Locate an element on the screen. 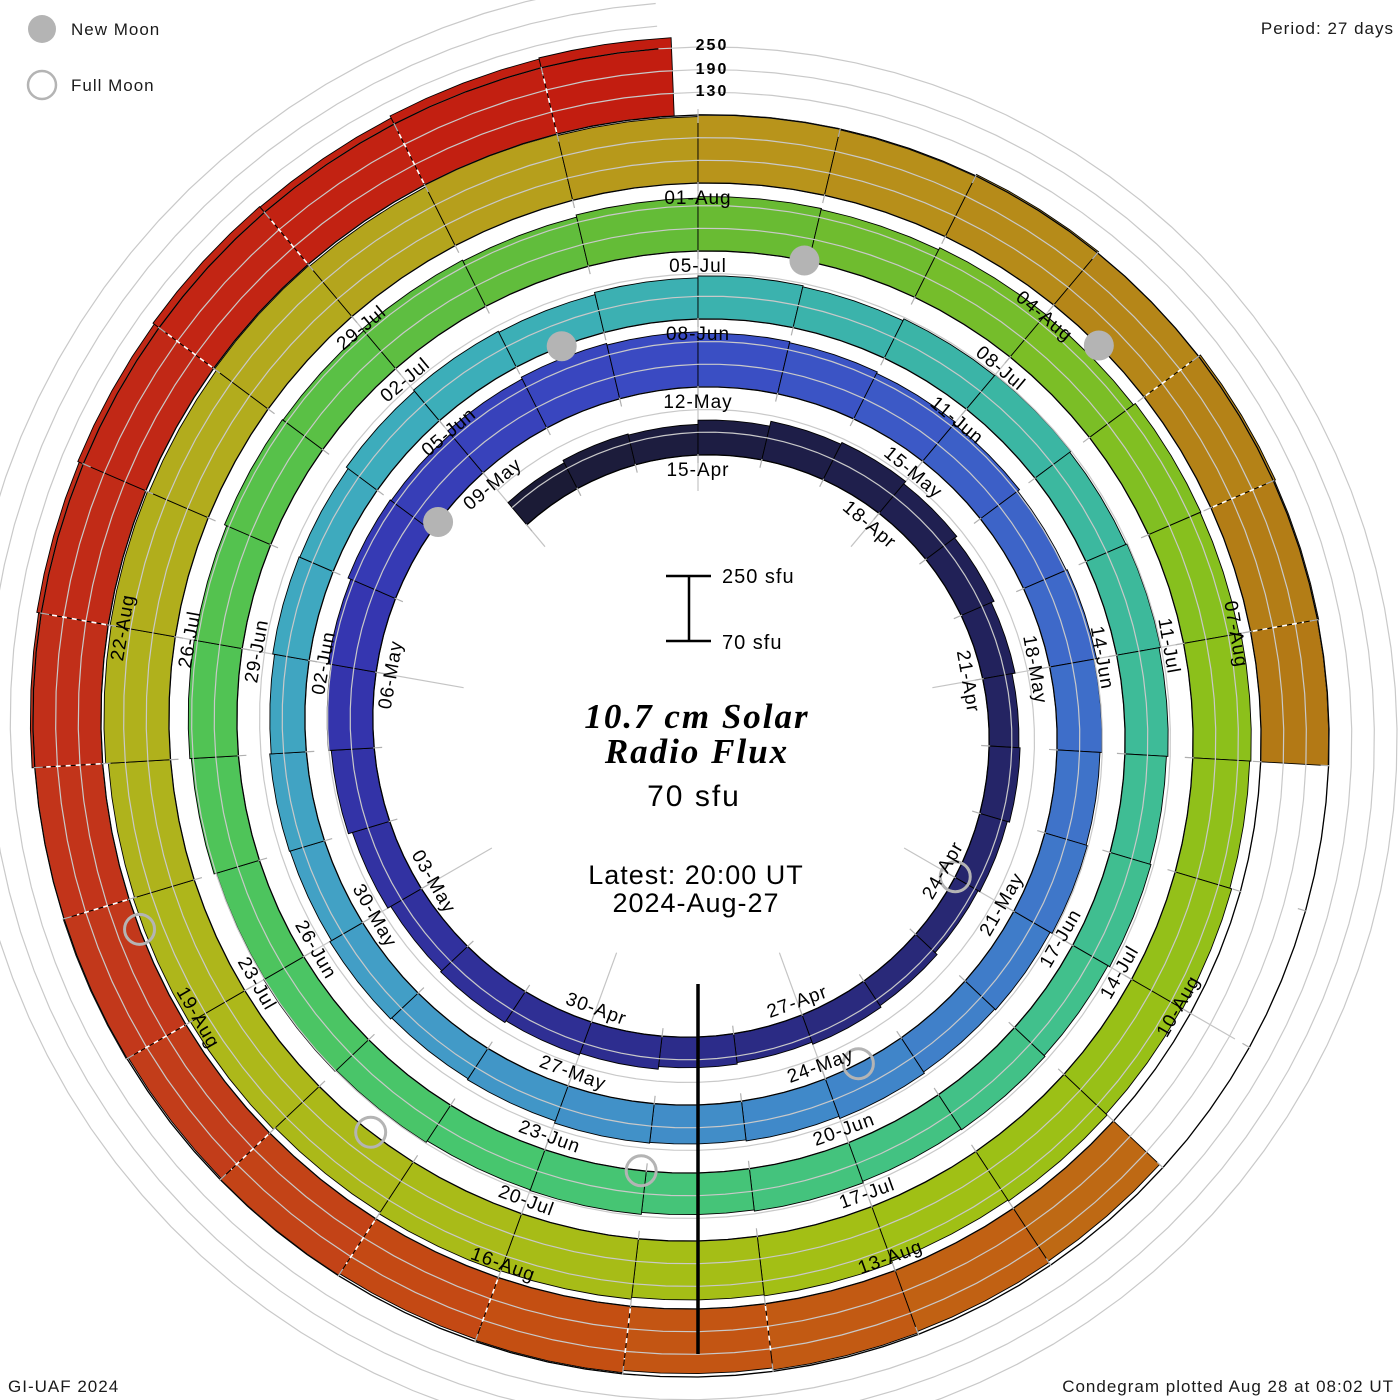  date-label: 08-Jun is located at coordinates (698, 334).